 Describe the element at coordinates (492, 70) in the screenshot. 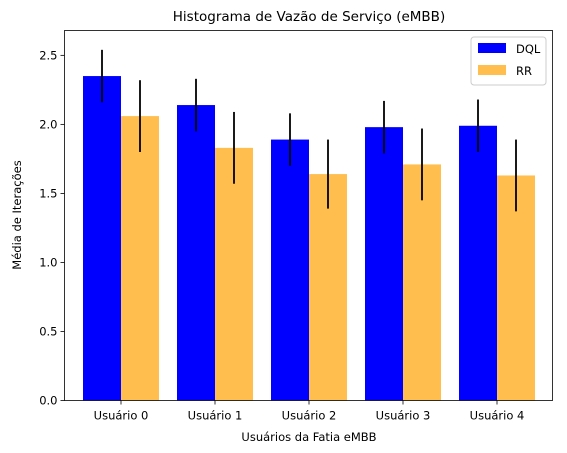

I see `legend-swatch-rr` at that location.